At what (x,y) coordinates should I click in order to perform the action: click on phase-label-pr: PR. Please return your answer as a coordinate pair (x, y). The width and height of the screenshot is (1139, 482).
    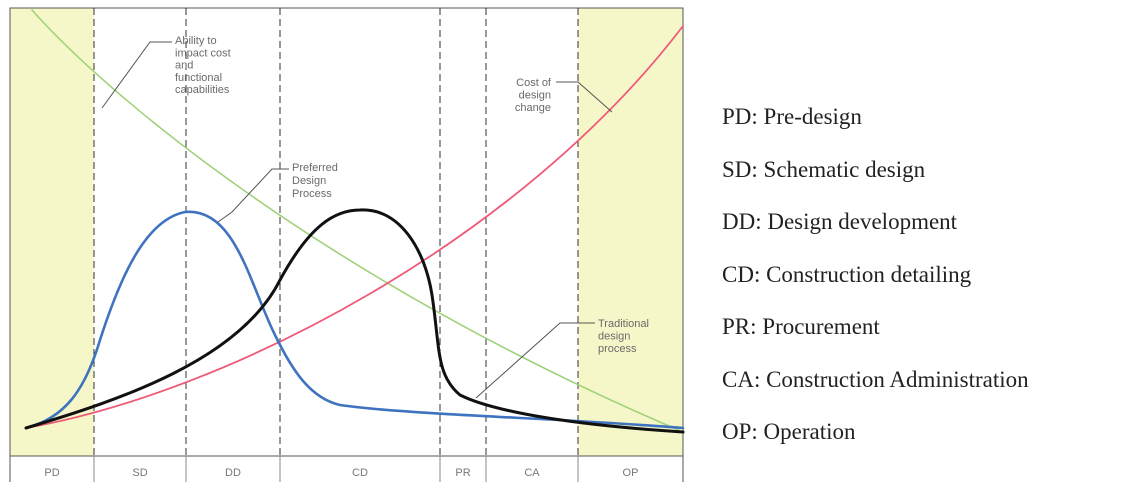
    Looking at the image, I should click on (462, 473).